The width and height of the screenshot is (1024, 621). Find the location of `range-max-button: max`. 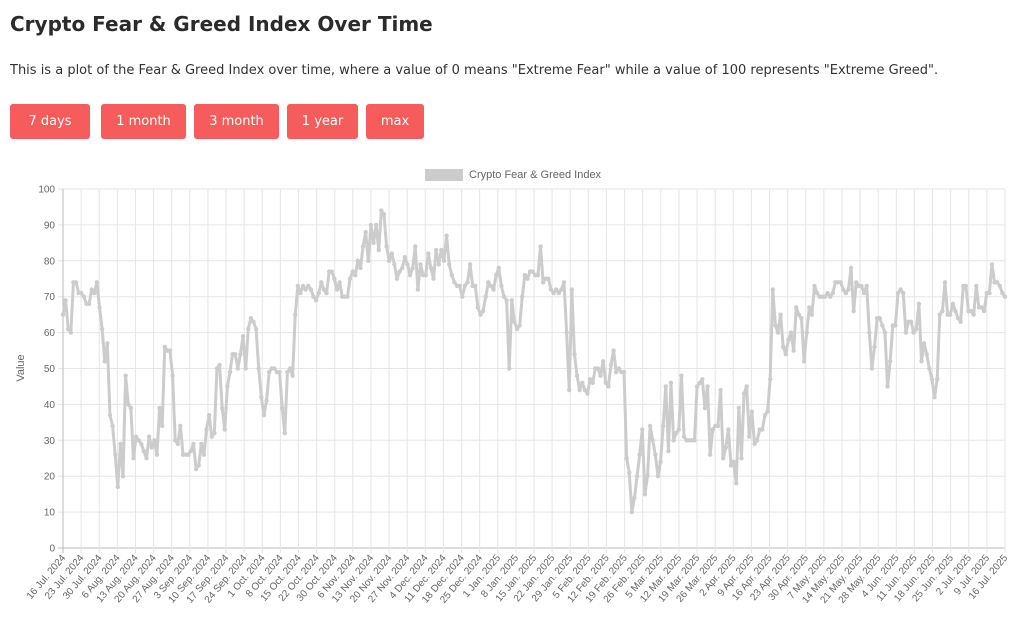

range-max-button: max is located at coordinates (395, 121).